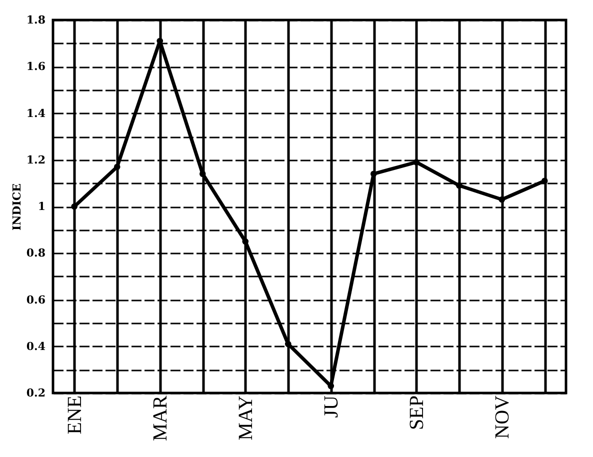  What do you see at coordinates (17, 207) in the screenshot?
I see `y-axis-title: INDICE` at bounding box center [17, 207].